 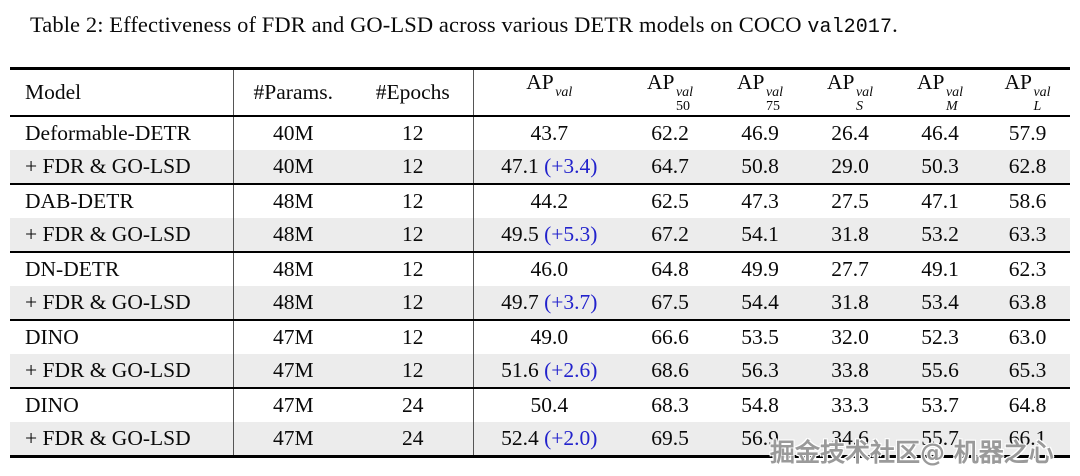 I want to click on cell-ap-m: 47.1, so click(x=940, y=200).